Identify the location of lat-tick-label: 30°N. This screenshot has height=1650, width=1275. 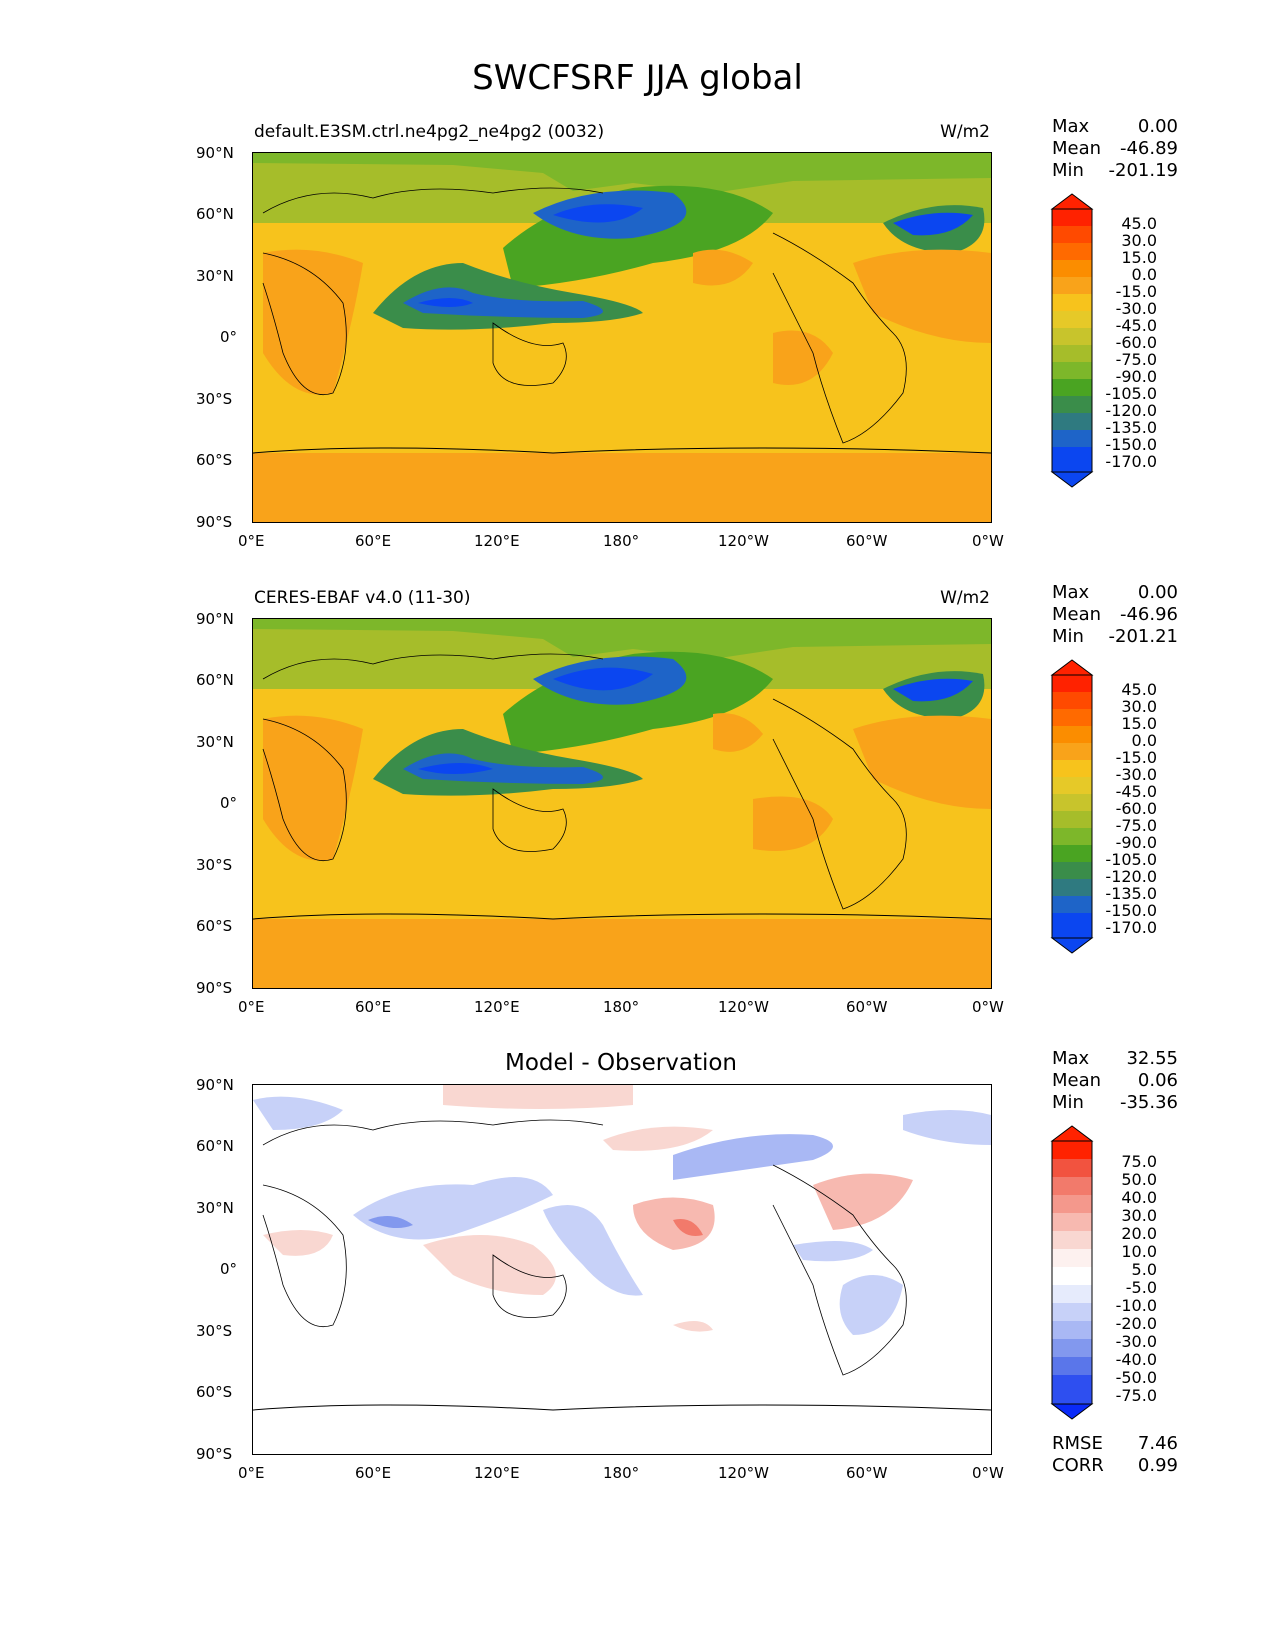
(215, 742).